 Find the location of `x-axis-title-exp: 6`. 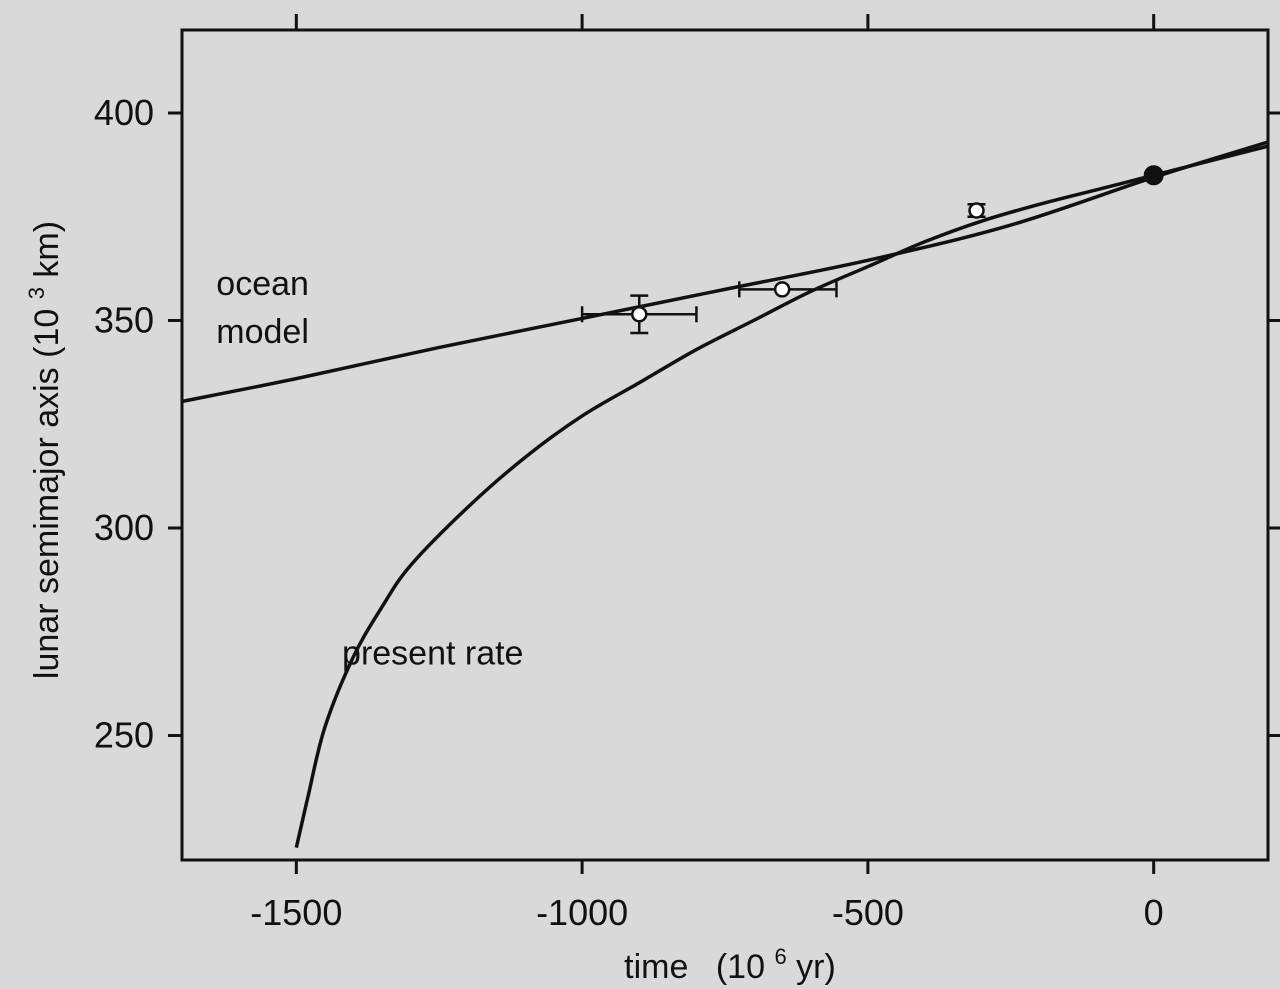

x-axis-title-exp: 6 is located at coordinates (780, 956).